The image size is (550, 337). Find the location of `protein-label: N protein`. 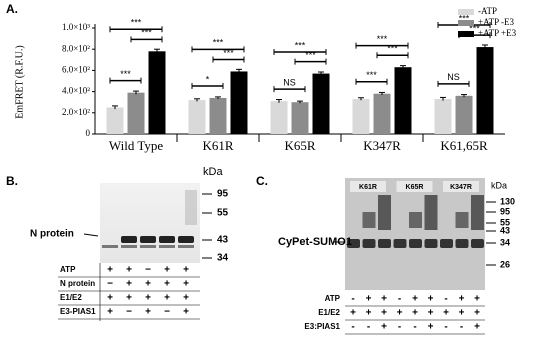

protein-label: N protein is located at coordinates (52, 234).